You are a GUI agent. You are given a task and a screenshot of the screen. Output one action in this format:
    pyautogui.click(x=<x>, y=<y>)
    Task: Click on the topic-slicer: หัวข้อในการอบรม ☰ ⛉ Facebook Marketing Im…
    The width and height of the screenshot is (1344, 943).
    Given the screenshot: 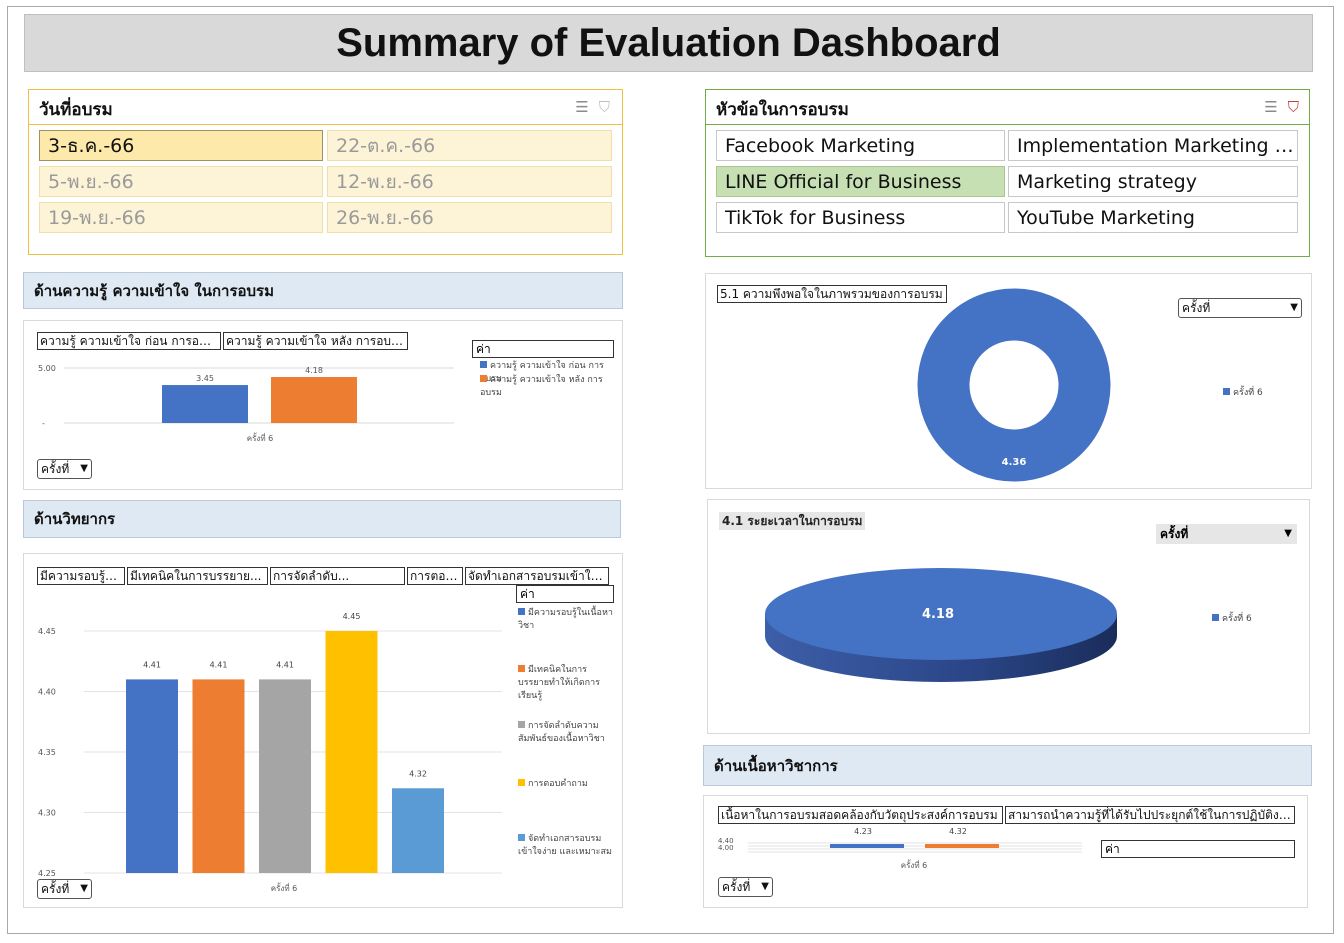 What is the action you would take?
    pyautogui.click(x=1007, y=173)
    